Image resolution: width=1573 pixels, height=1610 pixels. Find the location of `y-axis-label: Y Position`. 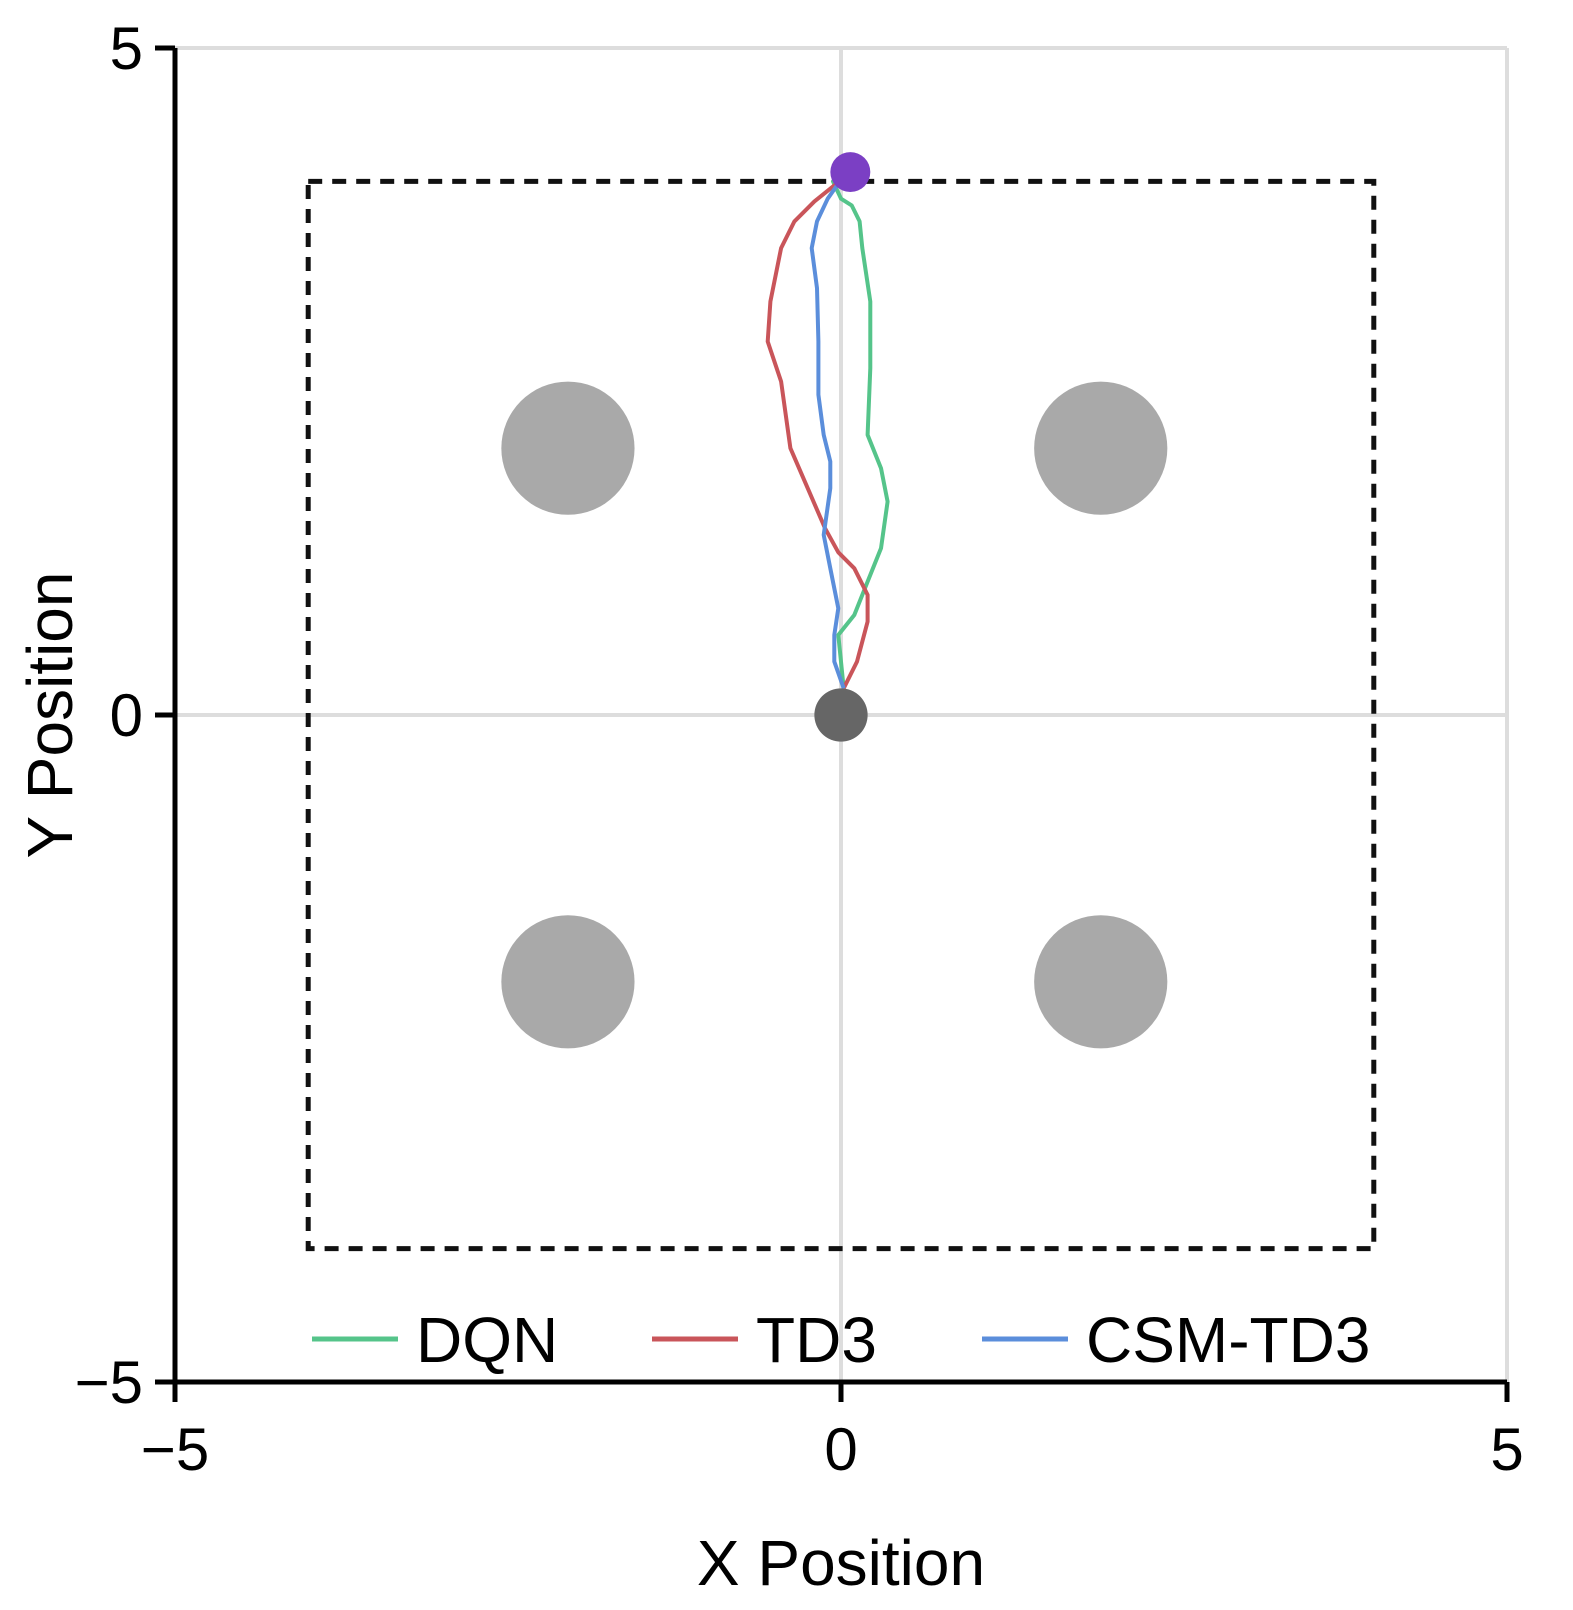

y-axis-label: Y Position is located at coordinates (50, 715).